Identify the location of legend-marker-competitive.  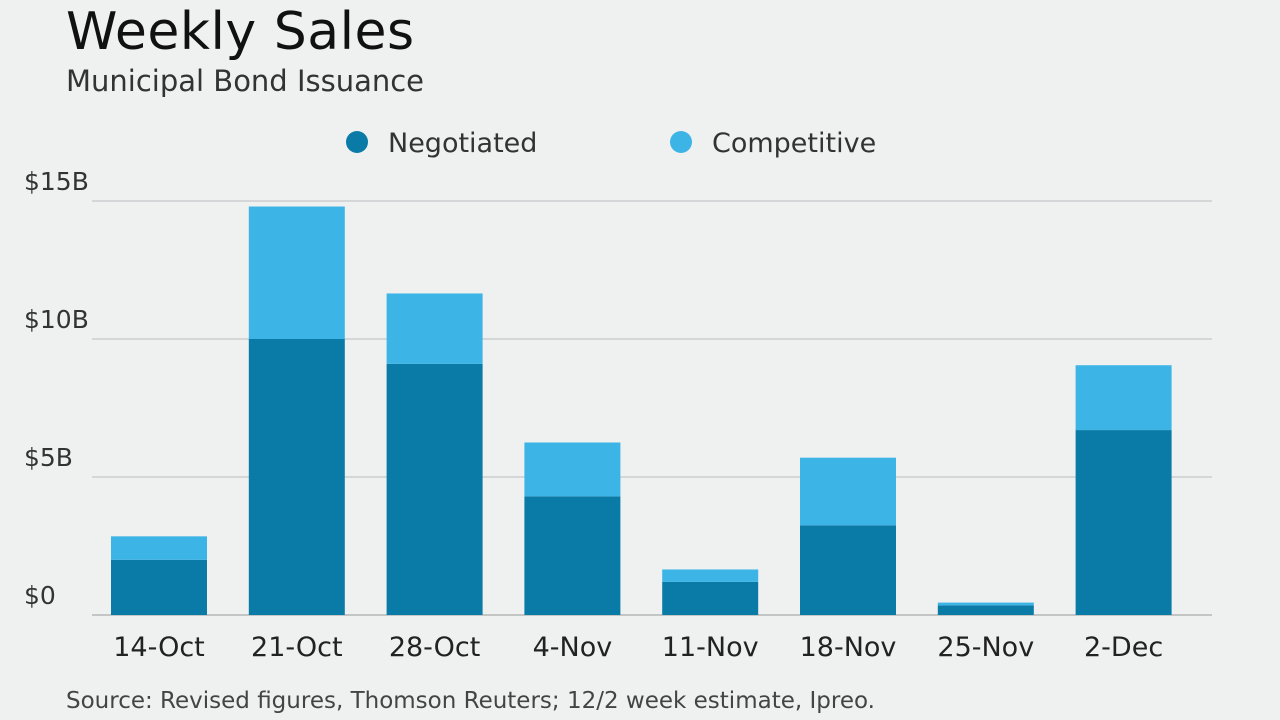
(681, 142).